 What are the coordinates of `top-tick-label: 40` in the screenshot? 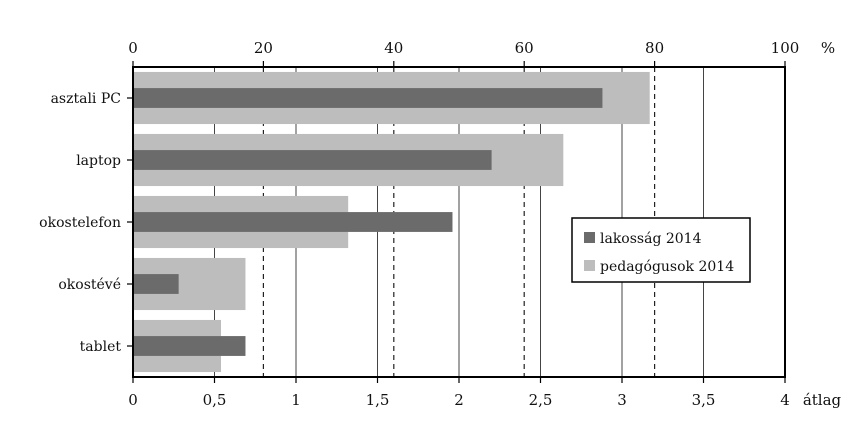 It's located at (393, 48).